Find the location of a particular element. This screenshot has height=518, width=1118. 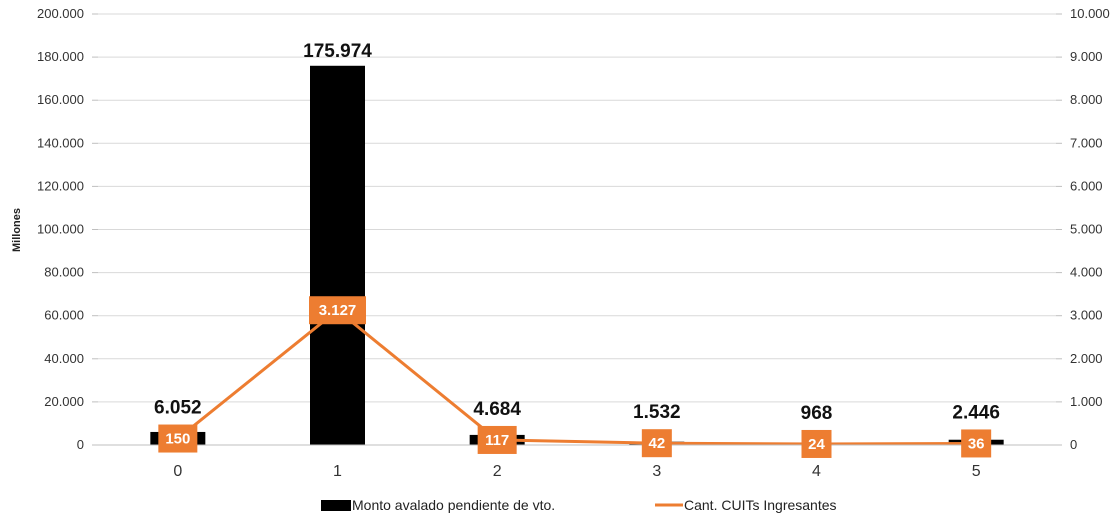

line-data-label: 36 is located at coordinates (976, 443).